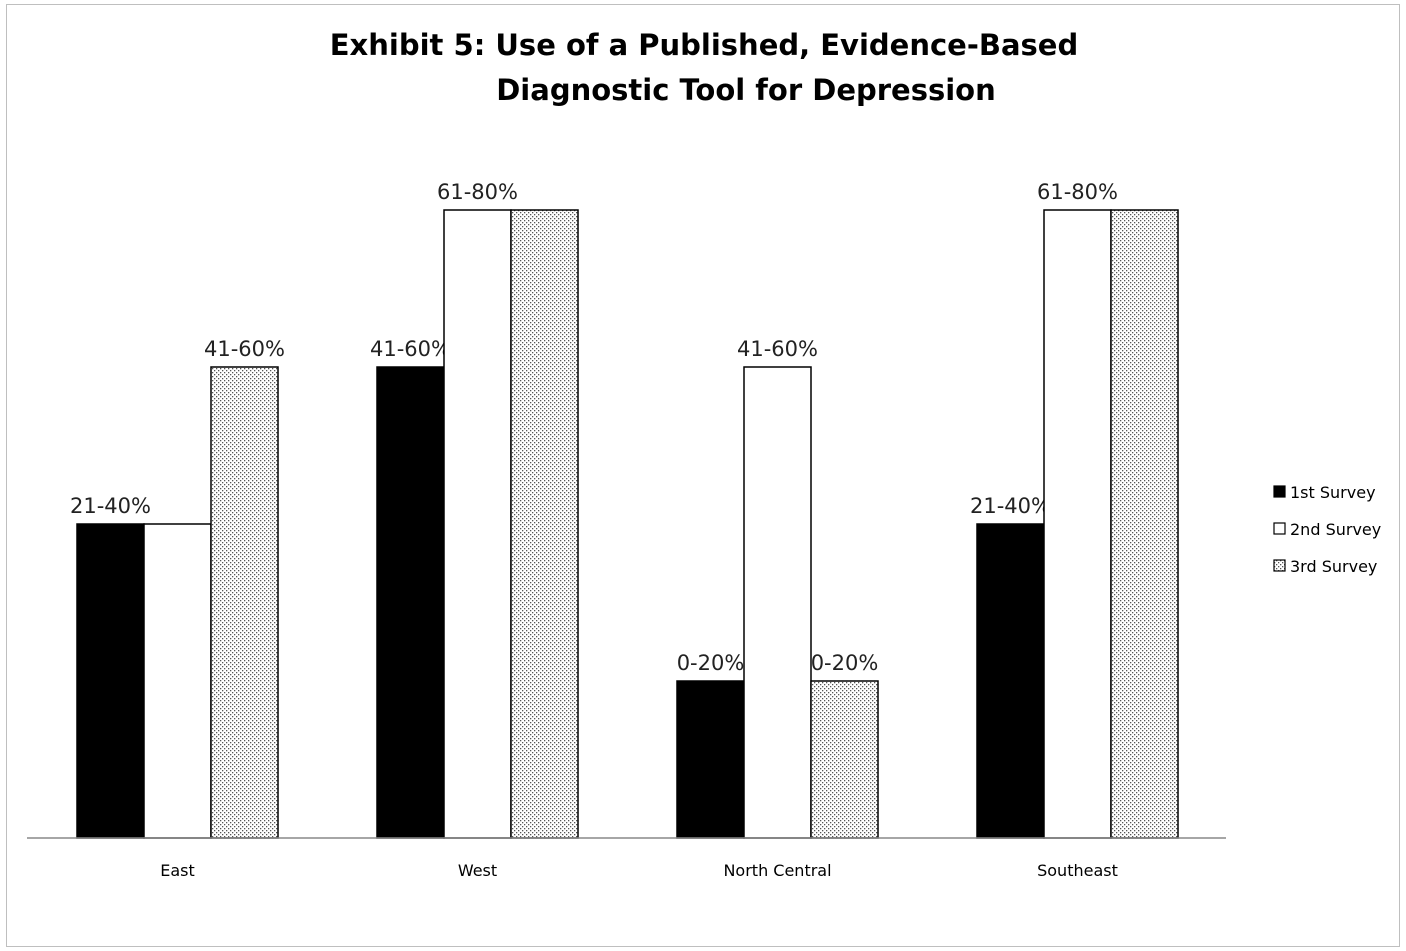 This screenshot has width=1406, height=951. What do you see at coordinates (746, 90) in the screenshot?
I see `chart-title-line-2: Diagnostic Tool for Depression` at bounding box center [746, 90].